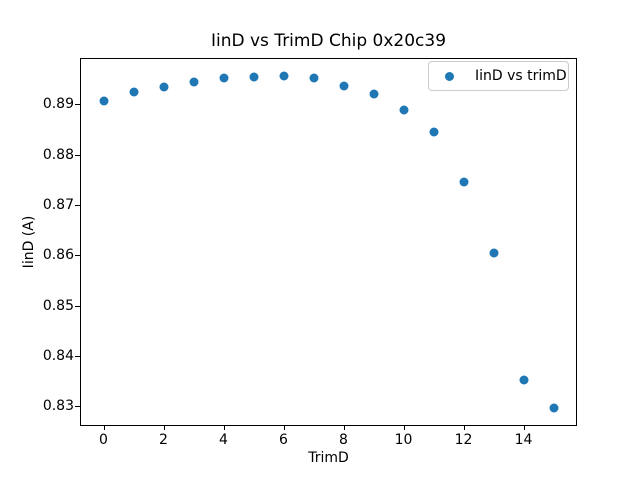 This screenshot has width=640, height=480. I want to click on x-tick-label: 8, so click(343, 440).